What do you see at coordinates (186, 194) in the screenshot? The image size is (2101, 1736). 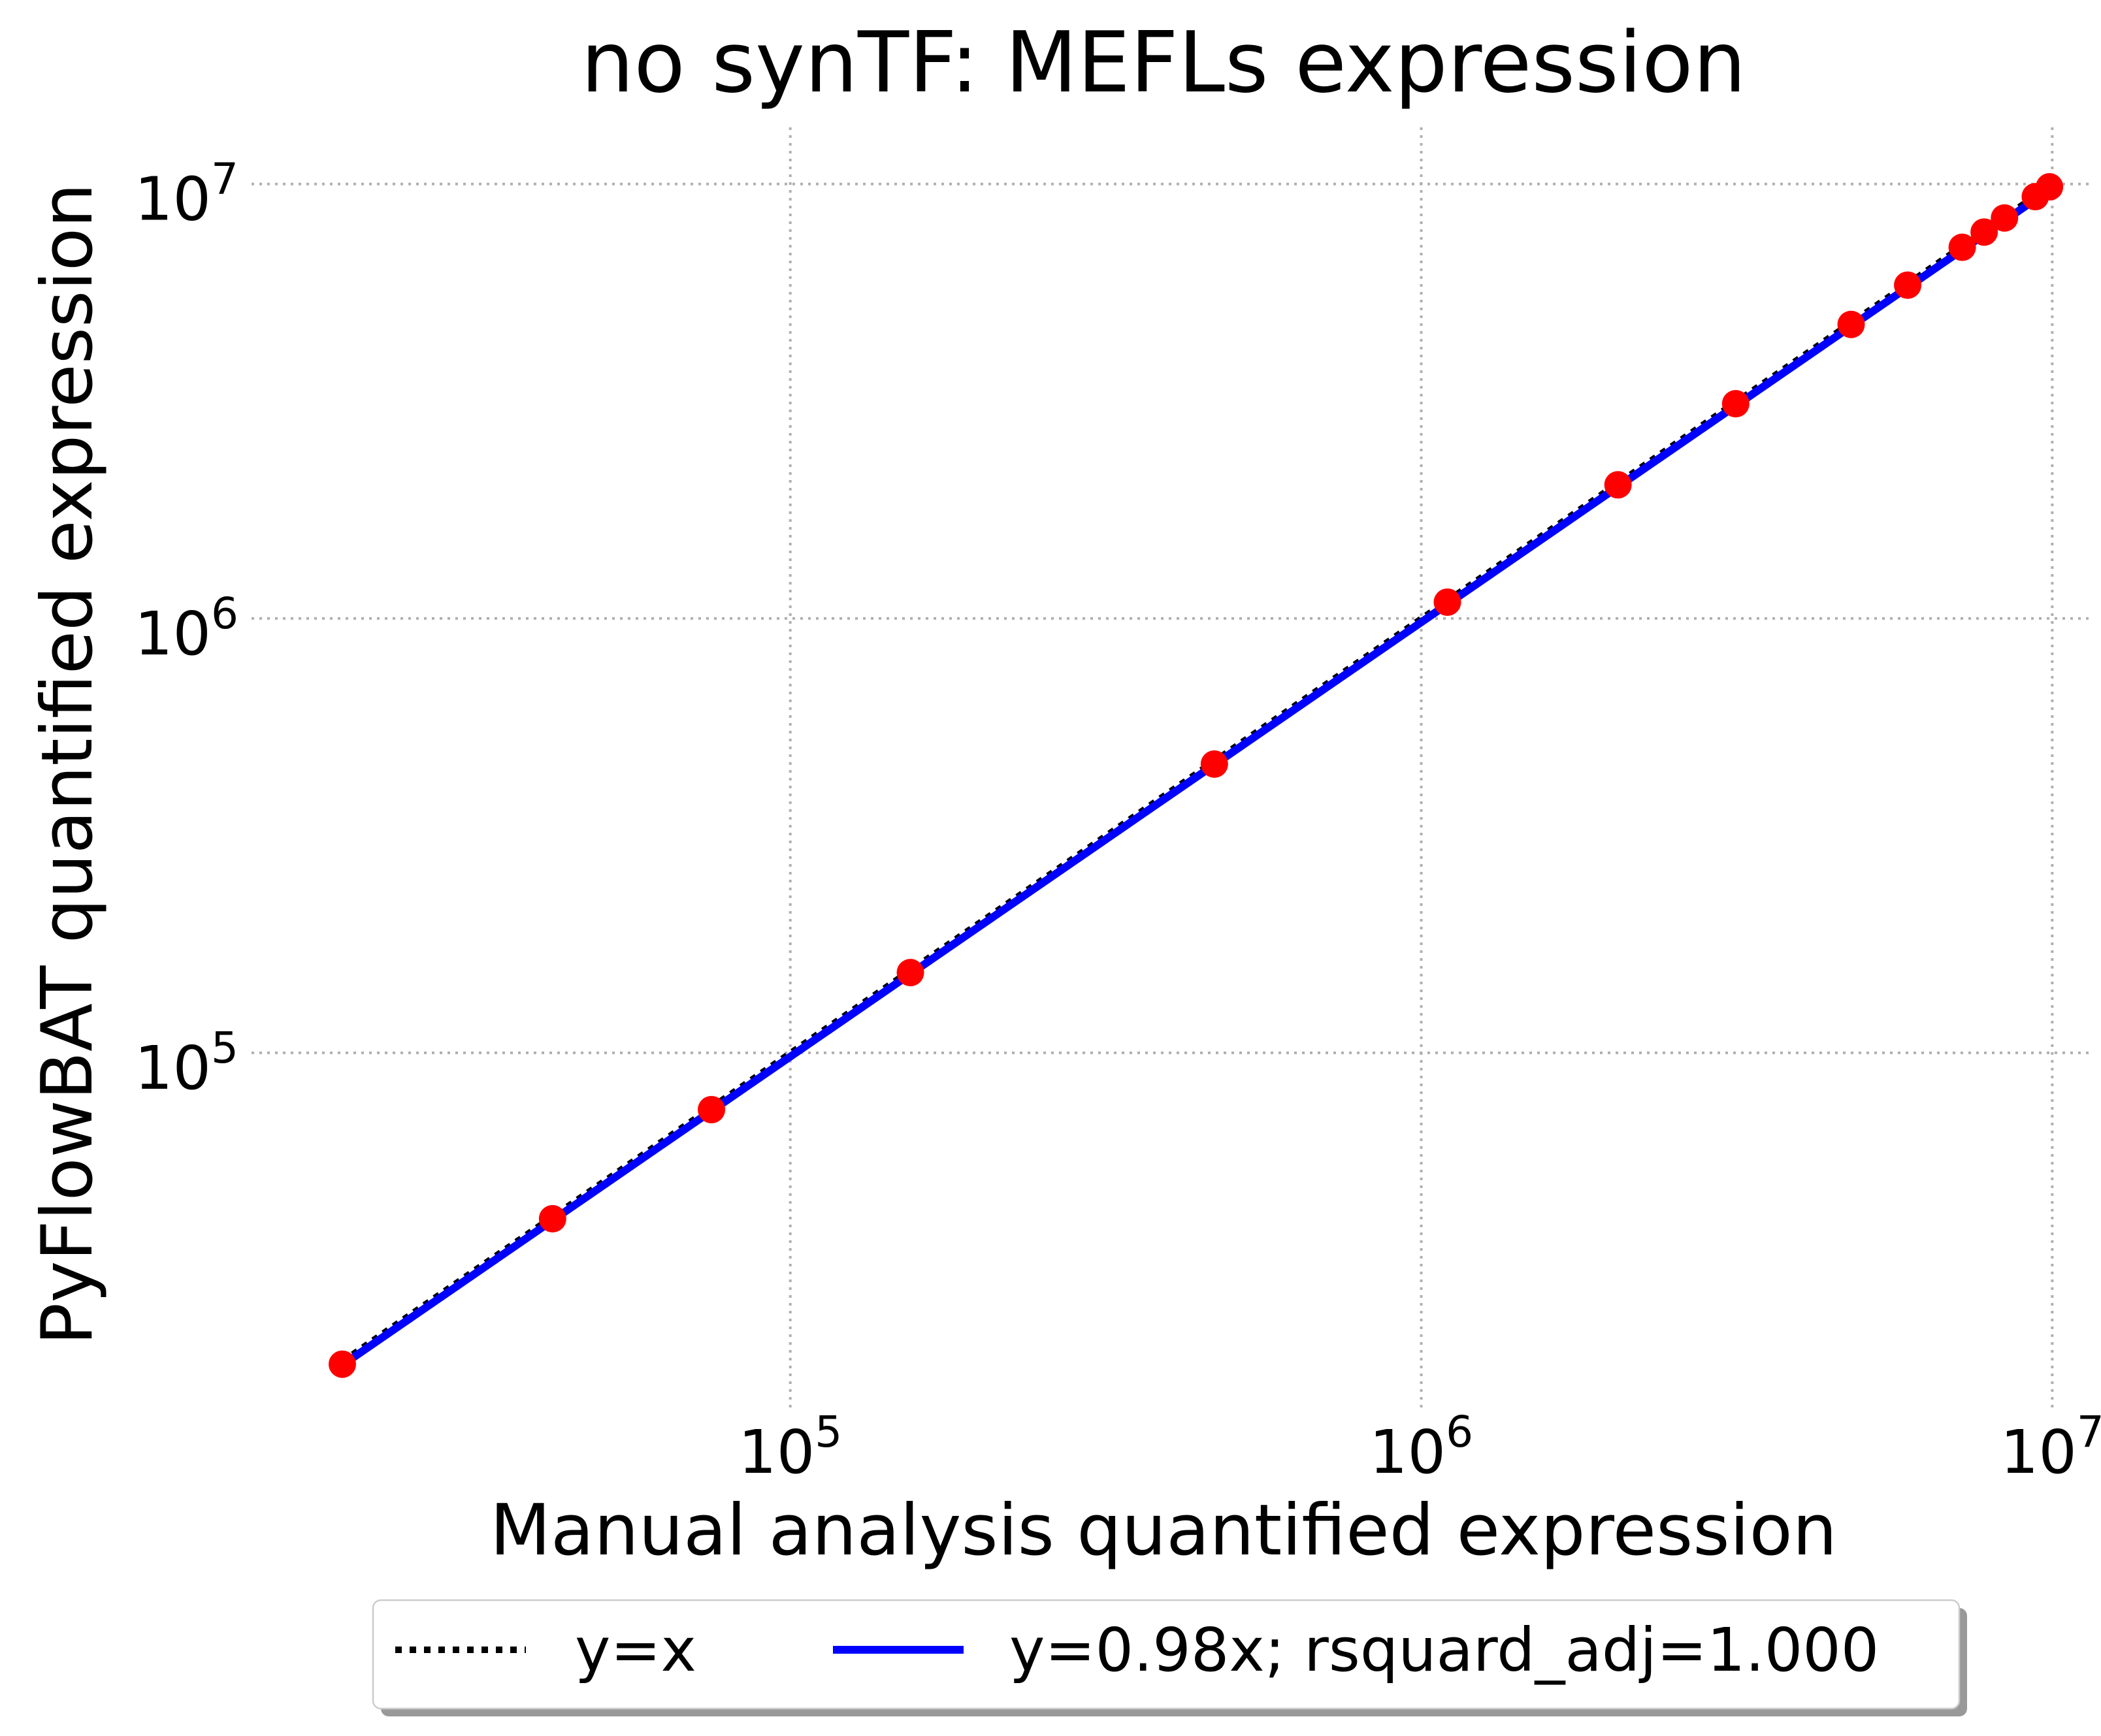 I see `y-tick-label-2: 10⁷` at bounding box center [186, 194].